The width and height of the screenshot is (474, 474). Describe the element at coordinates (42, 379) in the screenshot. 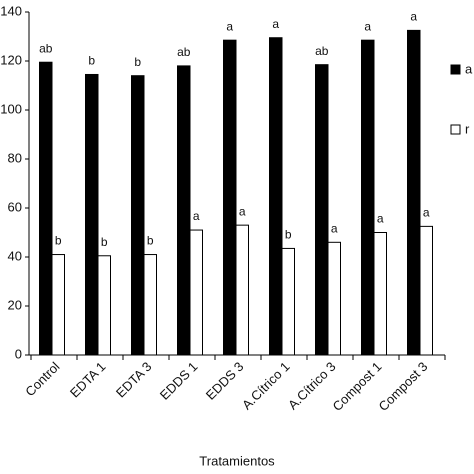

I see `x-tick-label: Control` at that location.